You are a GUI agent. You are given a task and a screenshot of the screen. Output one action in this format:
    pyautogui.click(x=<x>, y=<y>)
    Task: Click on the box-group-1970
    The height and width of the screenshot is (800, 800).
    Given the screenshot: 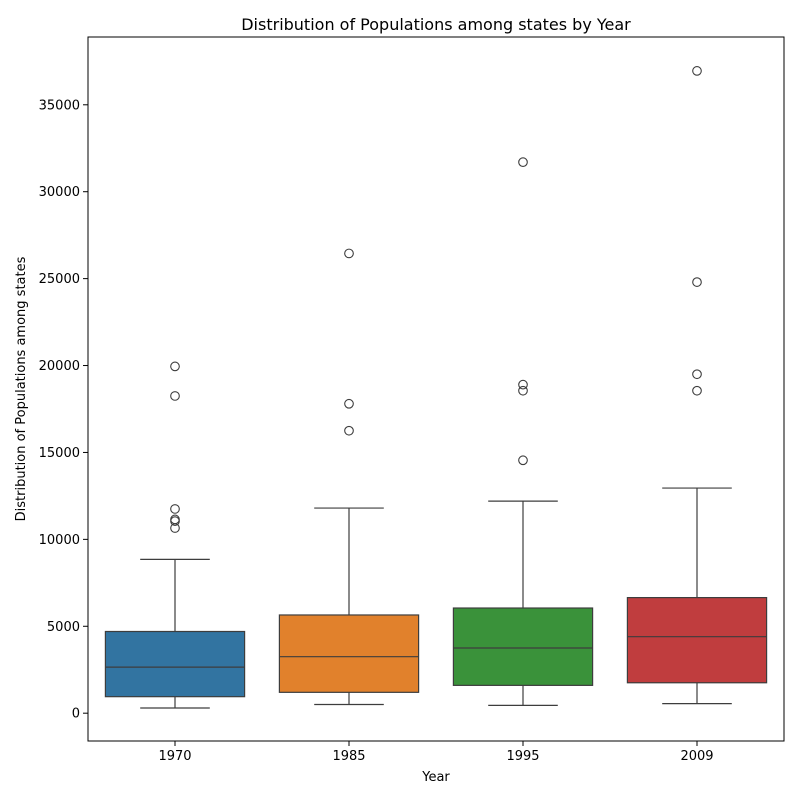 What is the action you would take?
    pyautogui.click(x=175, y=535)
    